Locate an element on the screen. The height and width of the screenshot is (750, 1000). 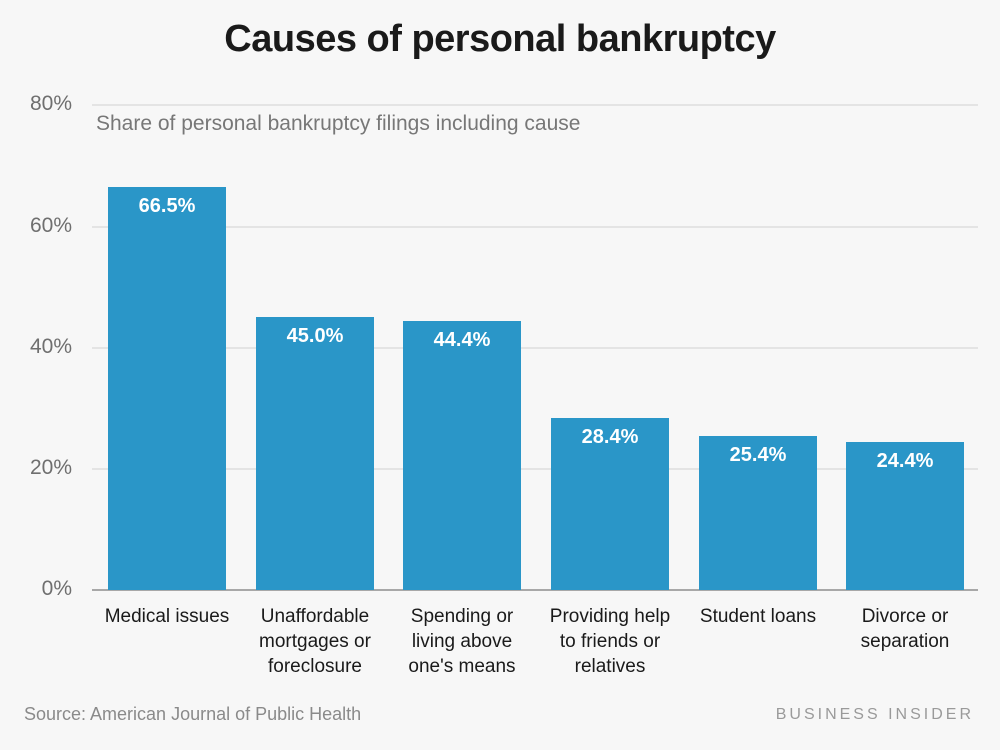
bar-value-label: 25.4% is located at coordinates (758, 455).